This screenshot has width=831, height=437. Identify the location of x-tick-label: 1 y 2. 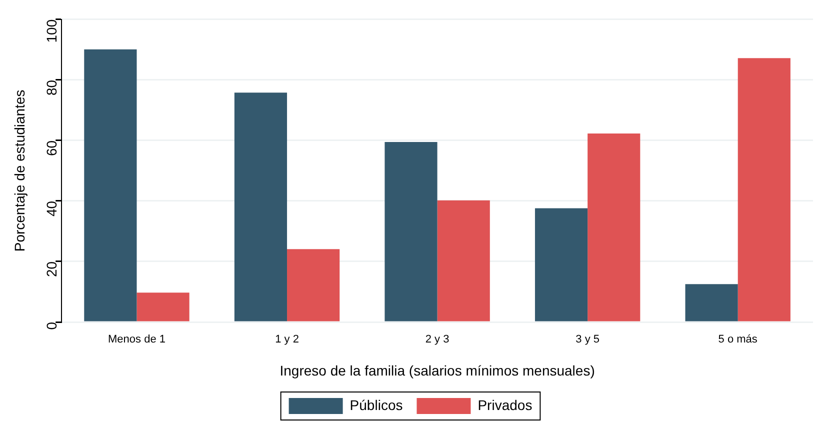
(287, 340).